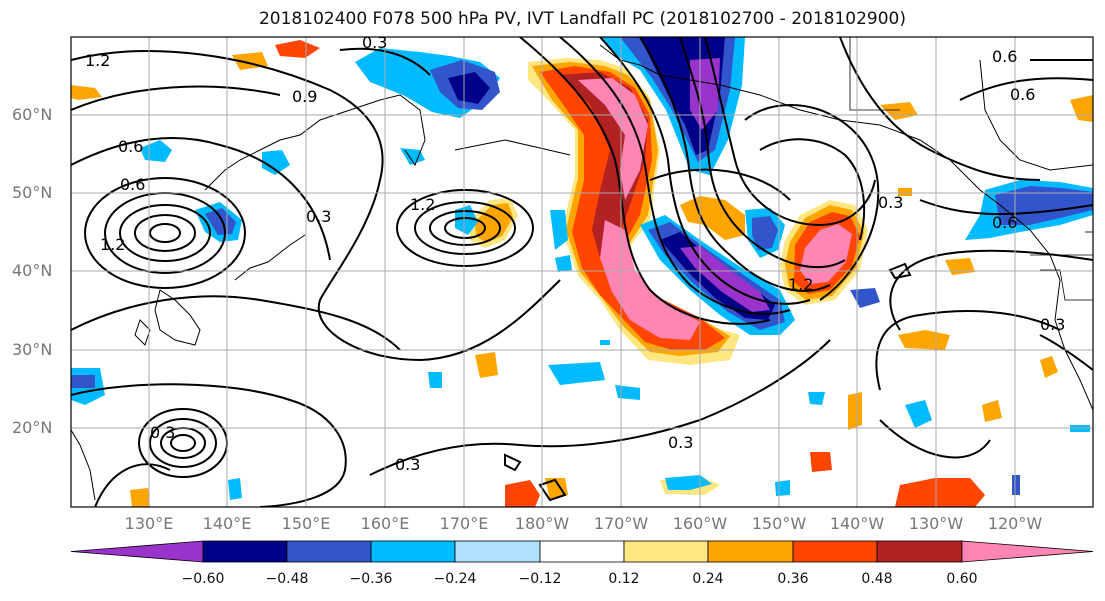 This screenshot has width=1105, height=601. I want to click on lon-label: 130°E, so click(149, 523).